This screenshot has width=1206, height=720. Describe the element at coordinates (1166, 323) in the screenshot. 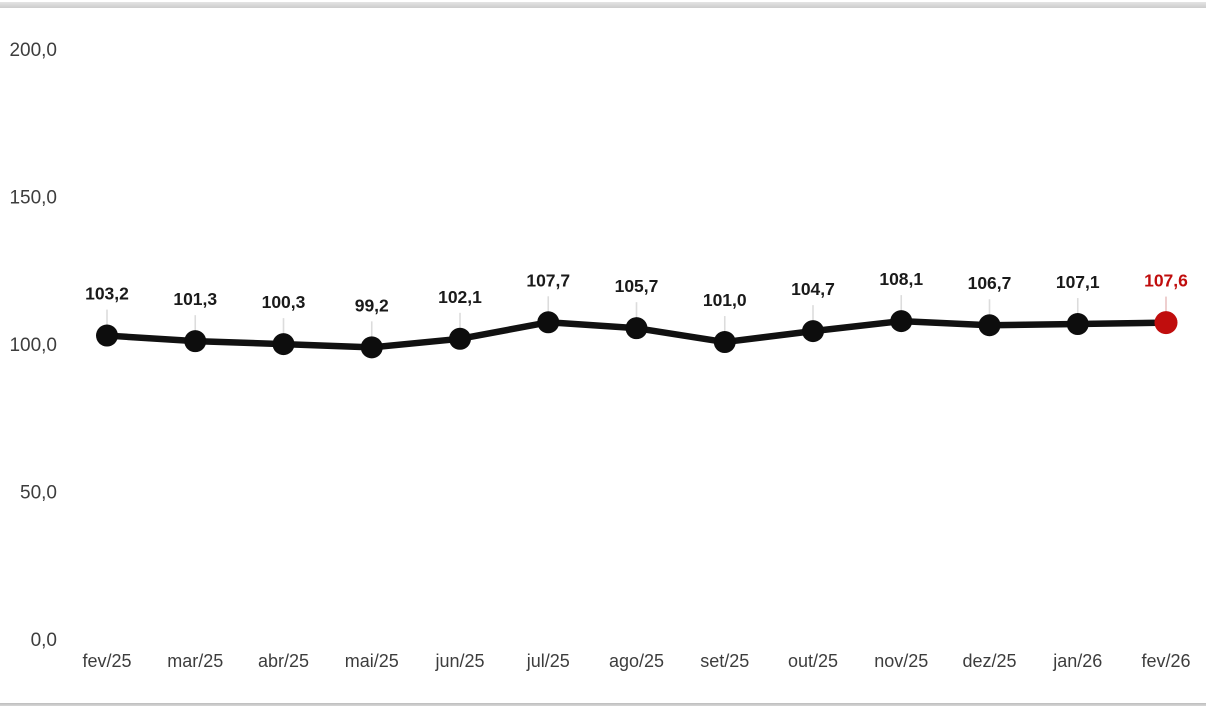

I see `highlighted-data-point` at that location.